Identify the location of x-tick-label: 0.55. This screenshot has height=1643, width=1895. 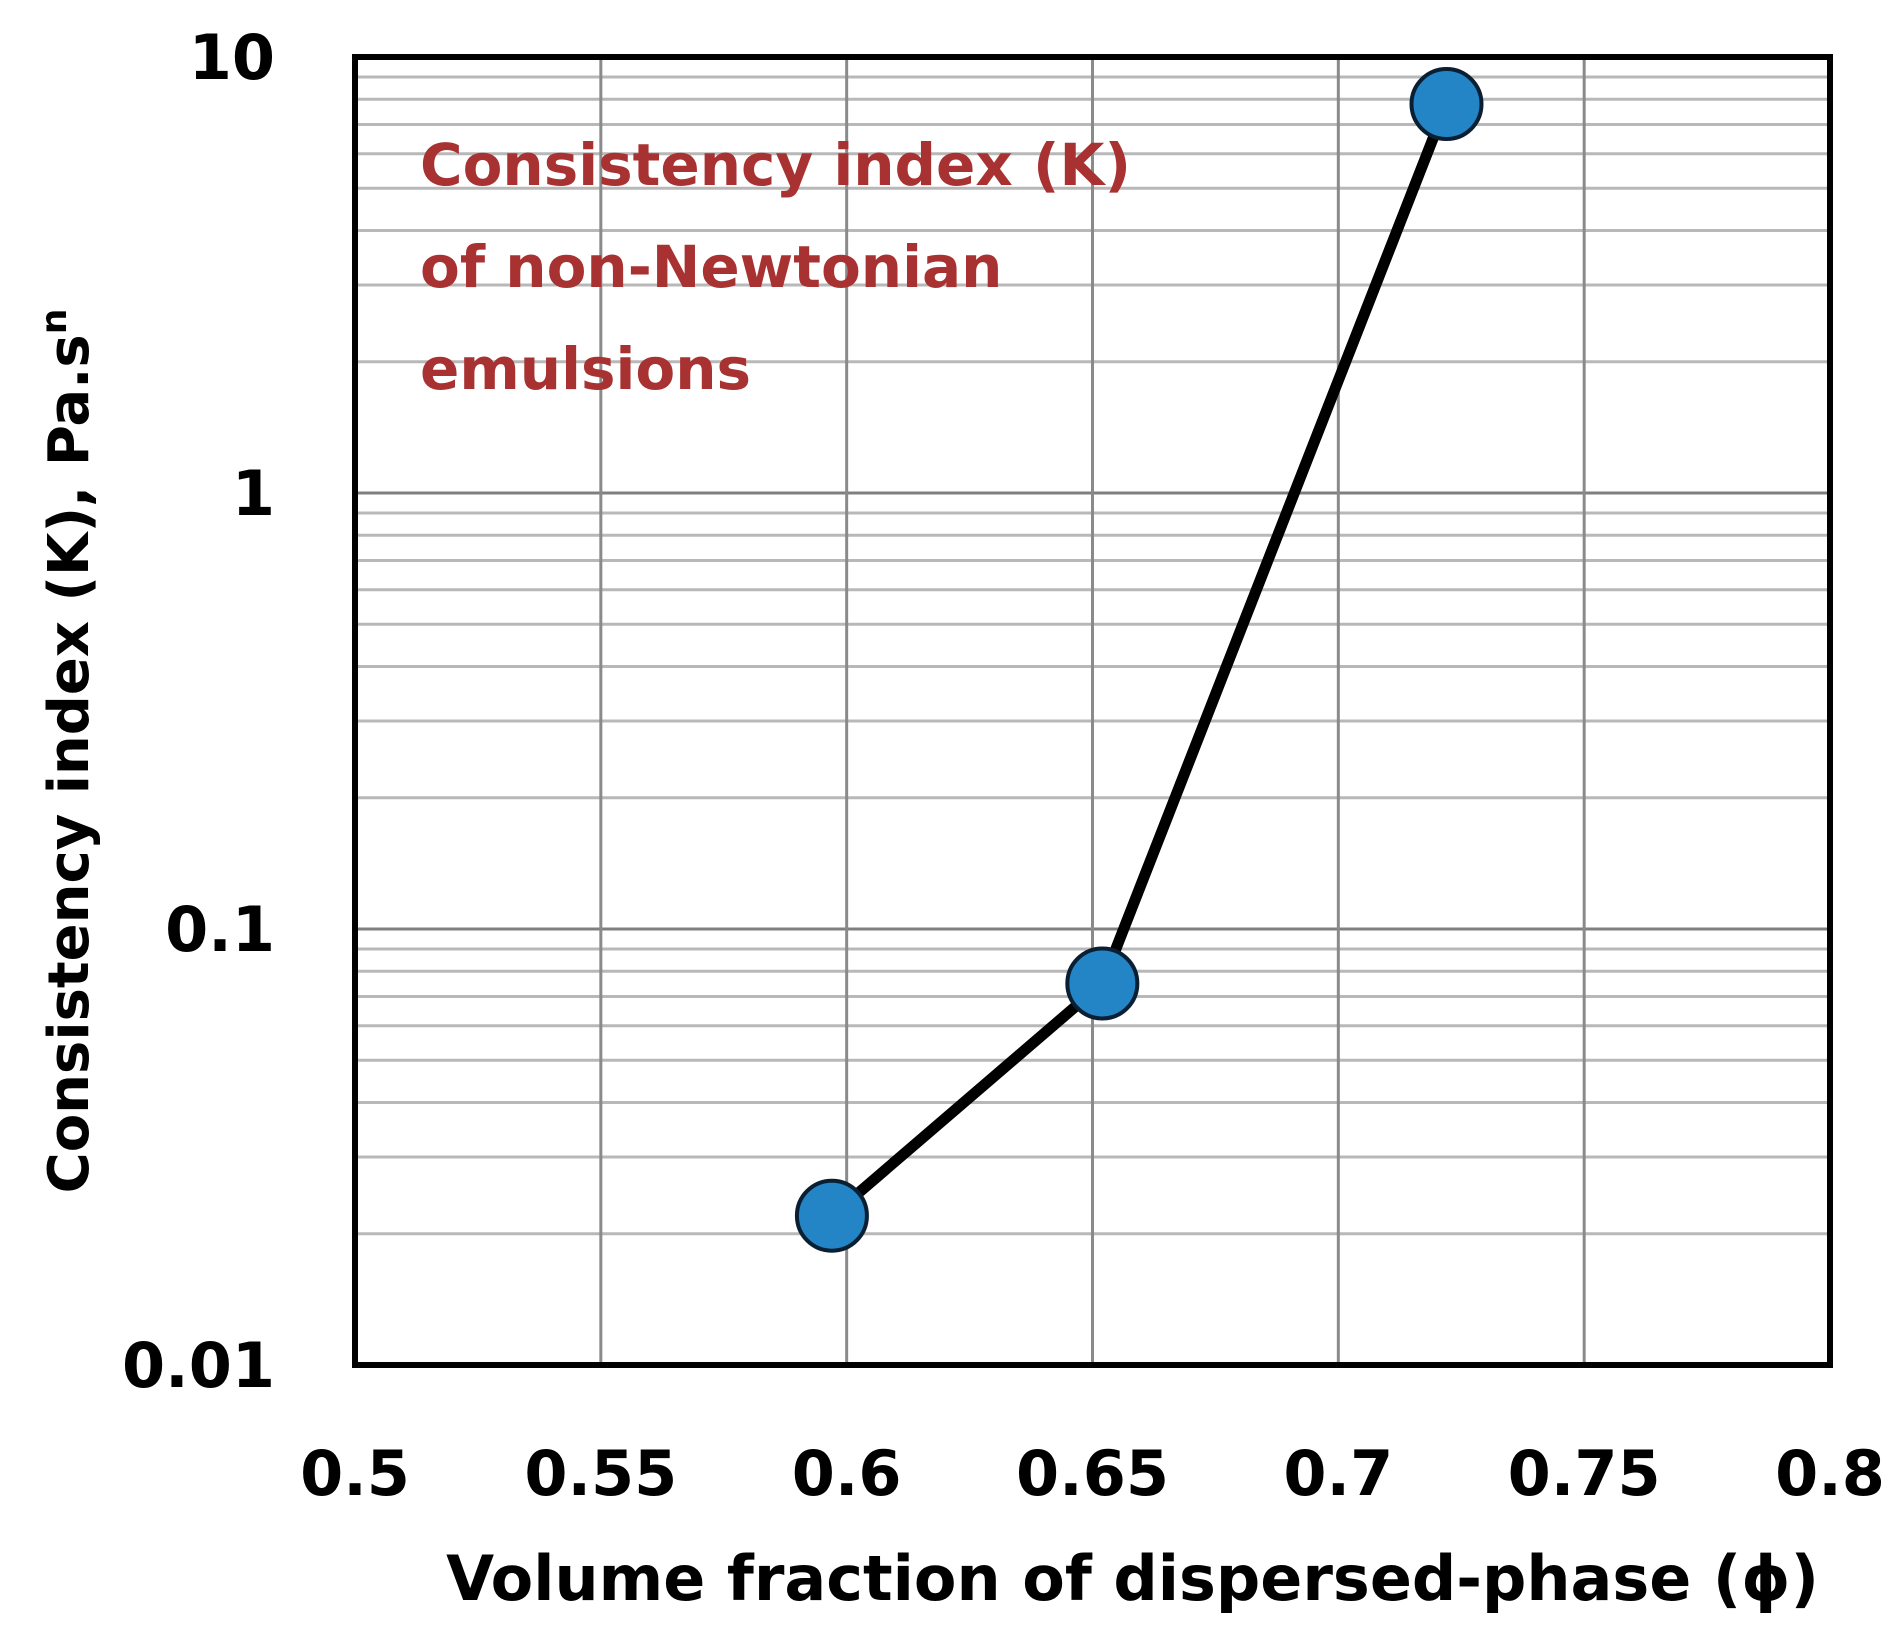
(600, 1473).